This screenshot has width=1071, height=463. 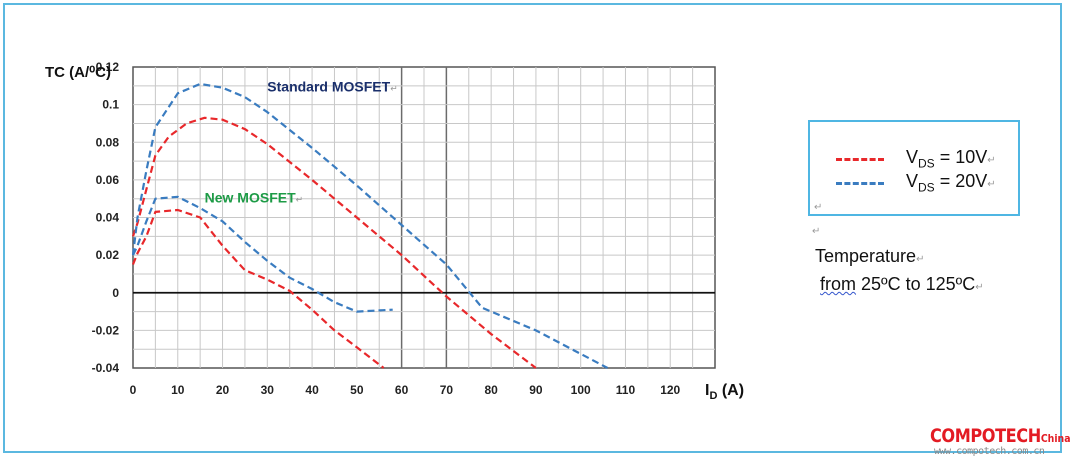 I want to click on x-tick-label: 90, so click(x=536, y=390).